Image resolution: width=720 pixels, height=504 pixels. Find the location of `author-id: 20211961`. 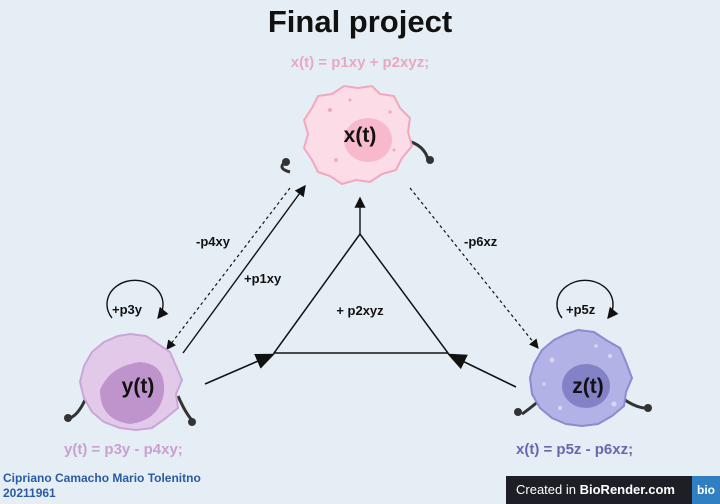

author-id: 20211961 is located at coordinates (29, 493).